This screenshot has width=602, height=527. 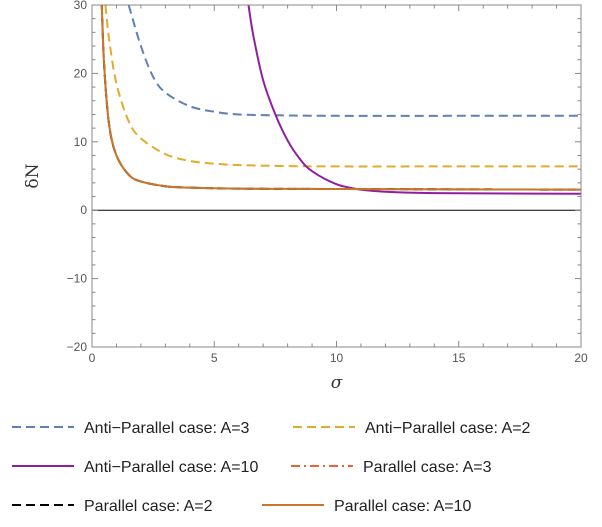 I want to click on y-tick-label: 20, so click(x=81, y=73).